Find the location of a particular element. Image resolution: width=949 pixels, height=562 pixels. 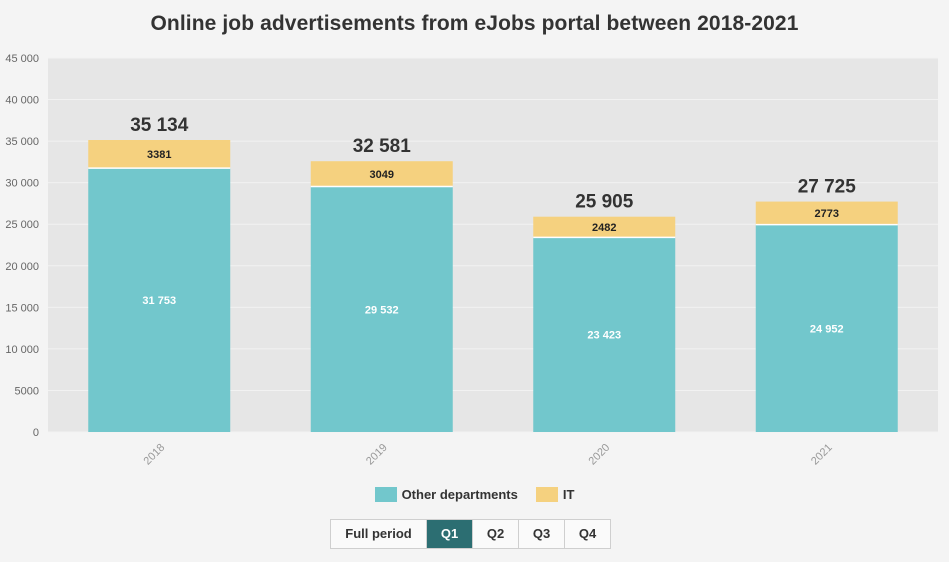

data-label-it: 3049 is located at coordinates (382, 175).